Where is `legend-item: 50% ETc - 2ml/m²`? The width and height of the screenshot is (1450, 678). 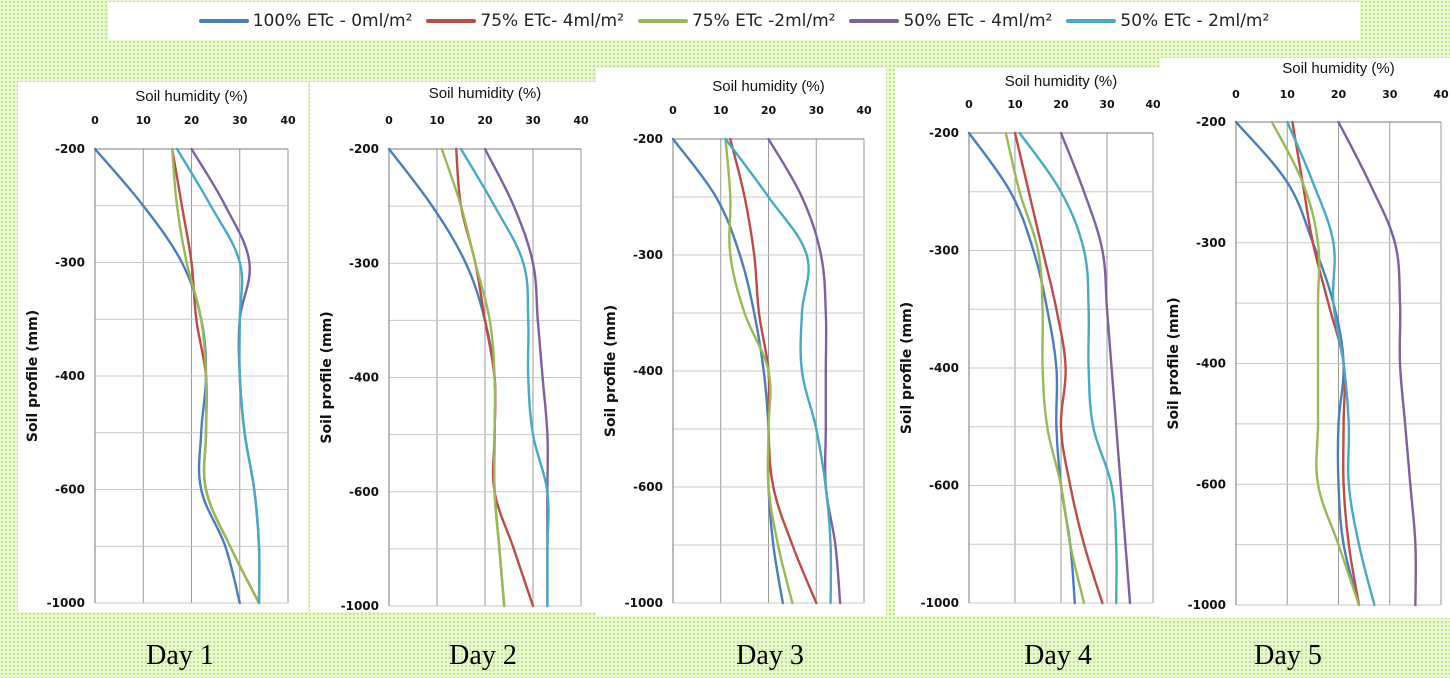
legend-item: 50% ETc - 2ml/m² is located at coordinates (1167, 21).